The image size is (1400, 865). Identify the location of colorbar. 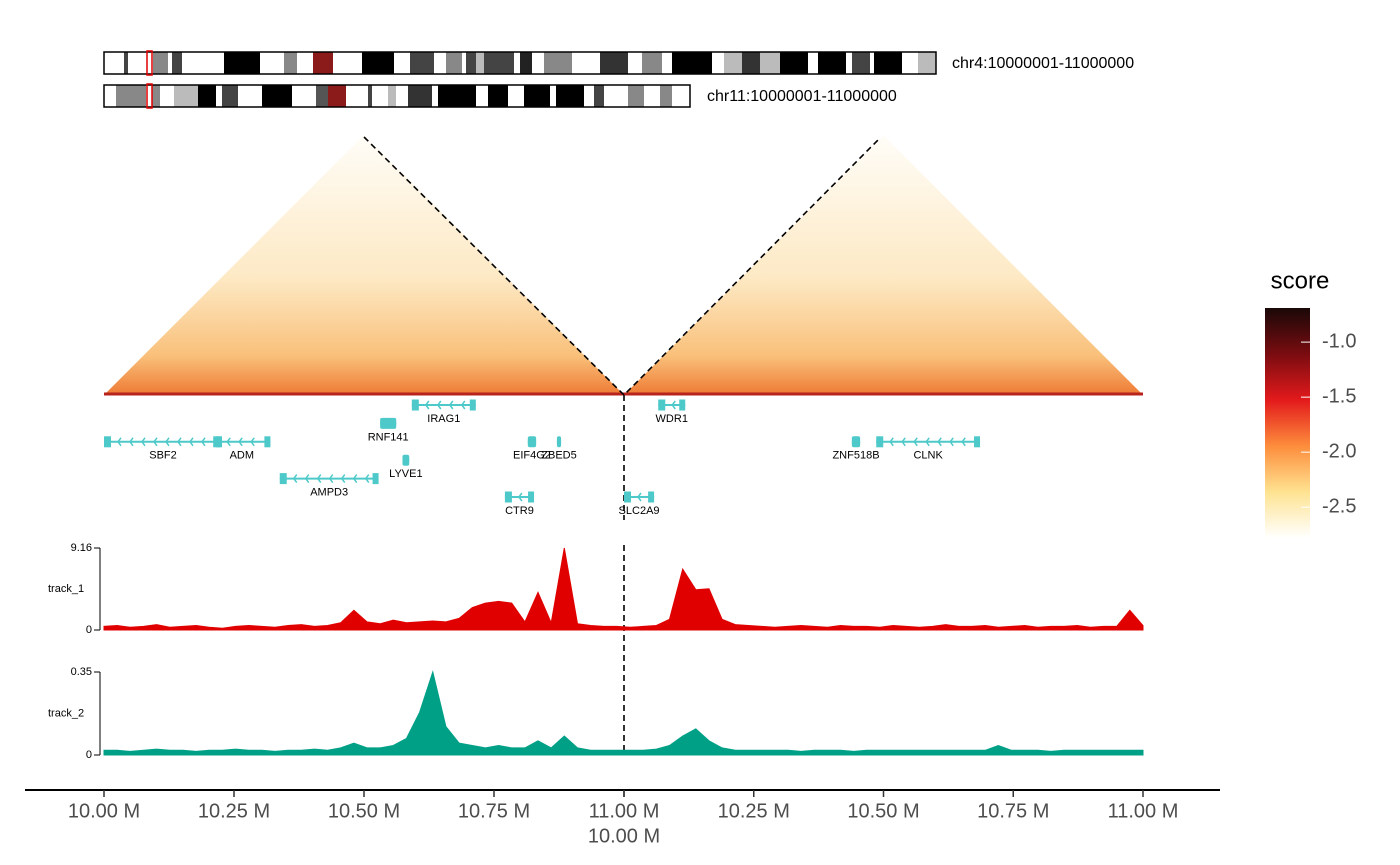
(1287, 423).